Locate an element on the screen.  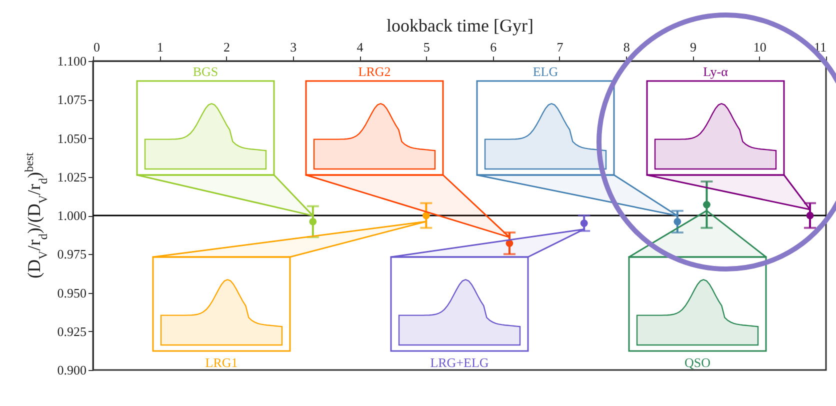
y-tick-label: 1.100 is located at coordinates (71, 61).